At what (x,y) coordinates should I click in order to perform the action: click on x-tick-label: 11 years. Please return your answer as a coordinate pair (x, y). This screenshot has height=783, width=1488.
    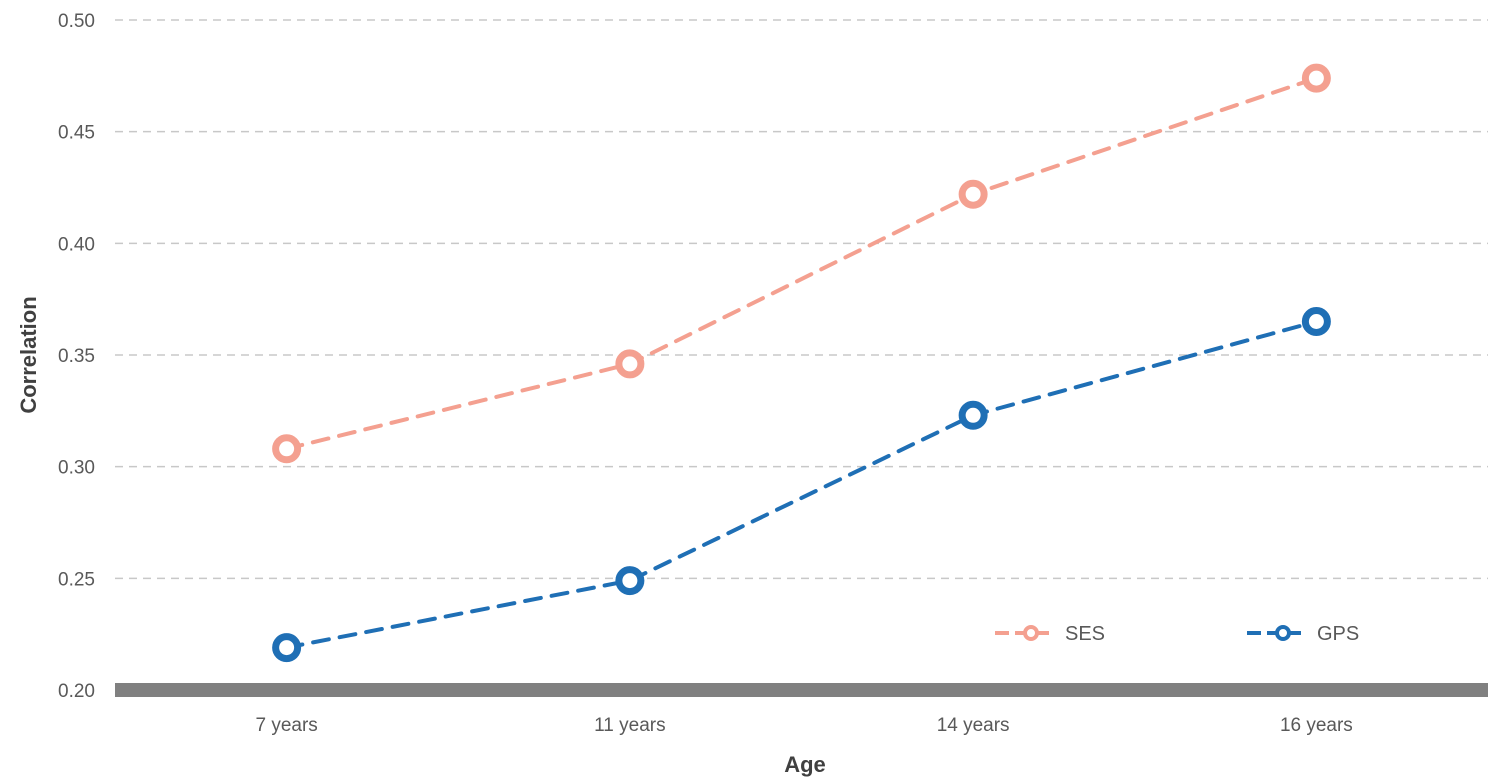
    Looking at the image, I should click on (629, 725).